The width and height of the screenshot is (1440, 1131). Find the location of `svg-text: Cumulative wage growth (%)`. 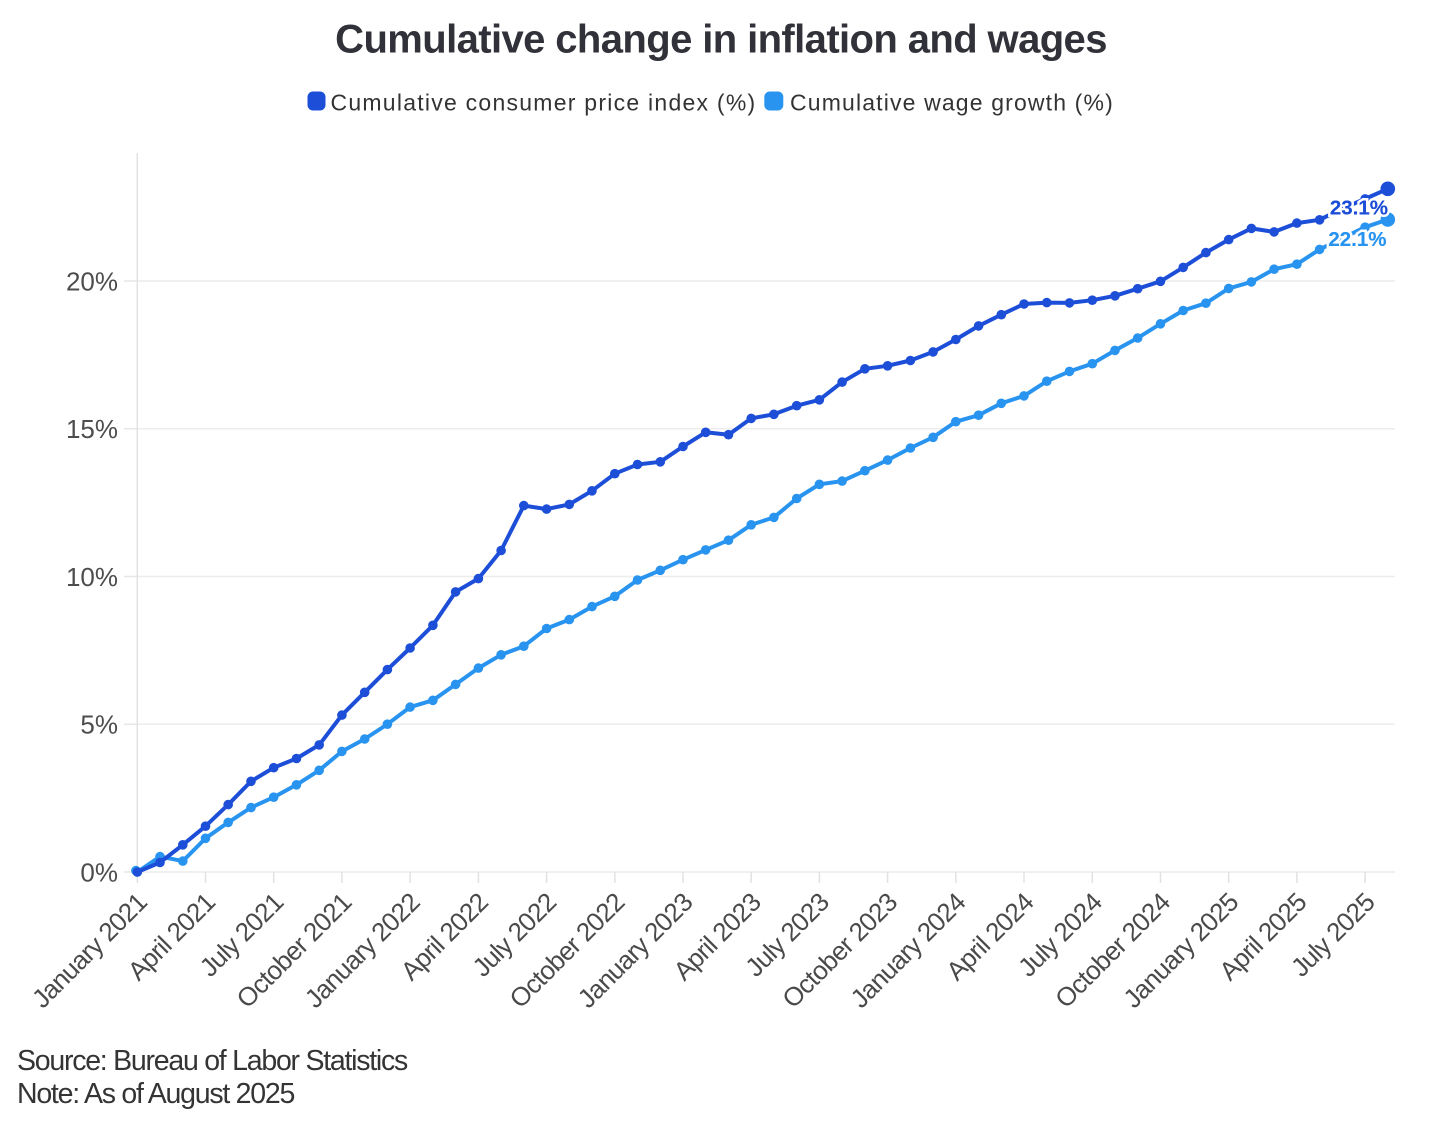

svg-text: Cumulative wage growth (%) is located at coordinates (952, 103).